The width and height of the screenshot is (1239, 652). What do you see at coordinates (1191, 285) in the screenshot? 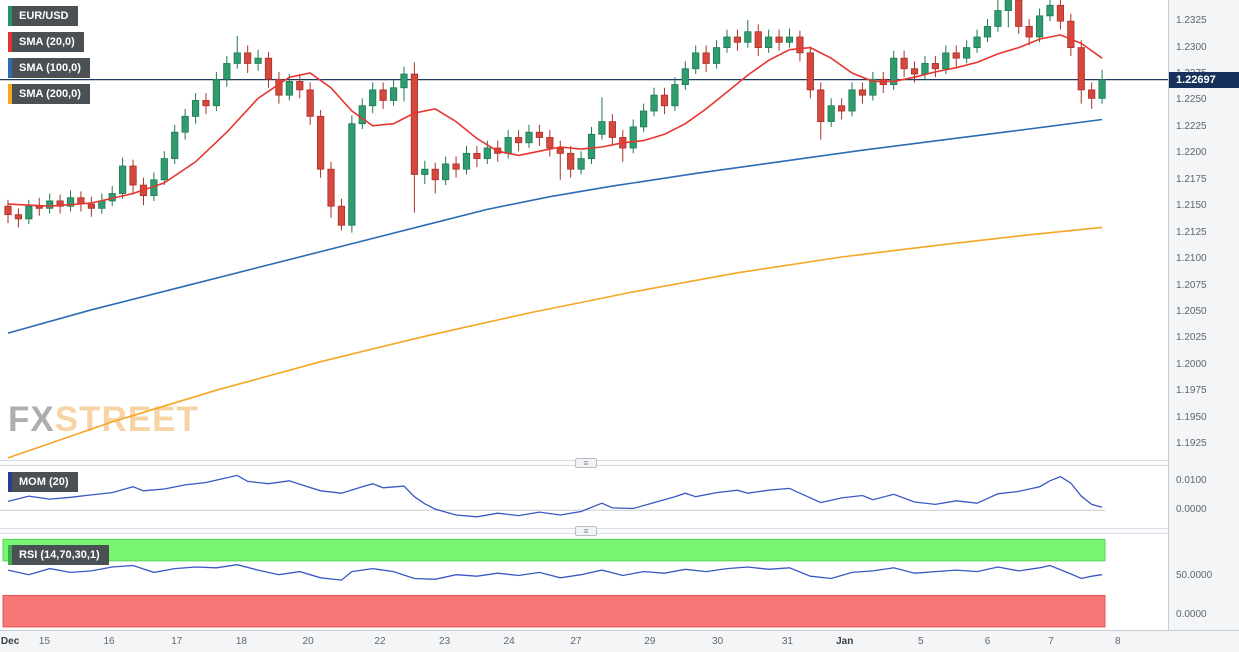
I see `price-axis-tick-label: 1.2075` at bounding box center [1191, 285].